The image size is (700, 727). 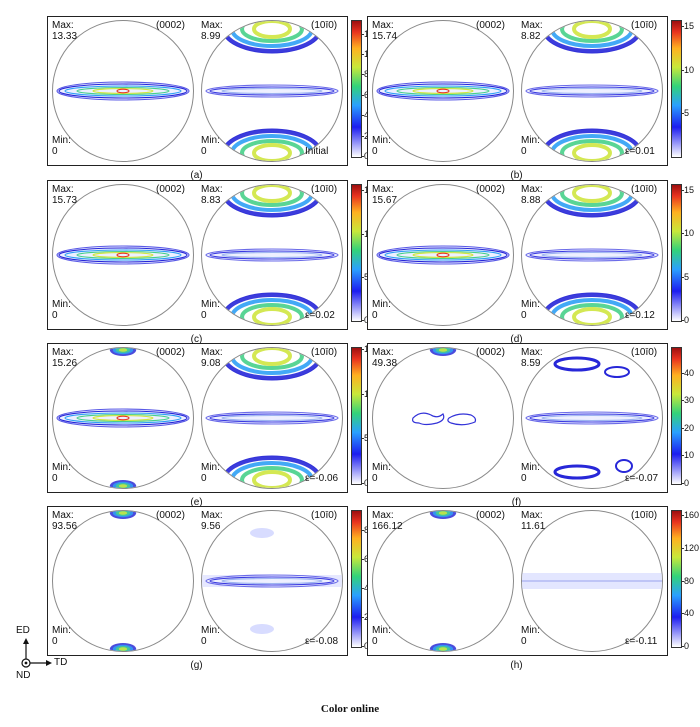 What do you see at coordinates (689, 372) in the screenshot?
I see `colorbar-tick-label: 40` at bounding box center [689, 372].